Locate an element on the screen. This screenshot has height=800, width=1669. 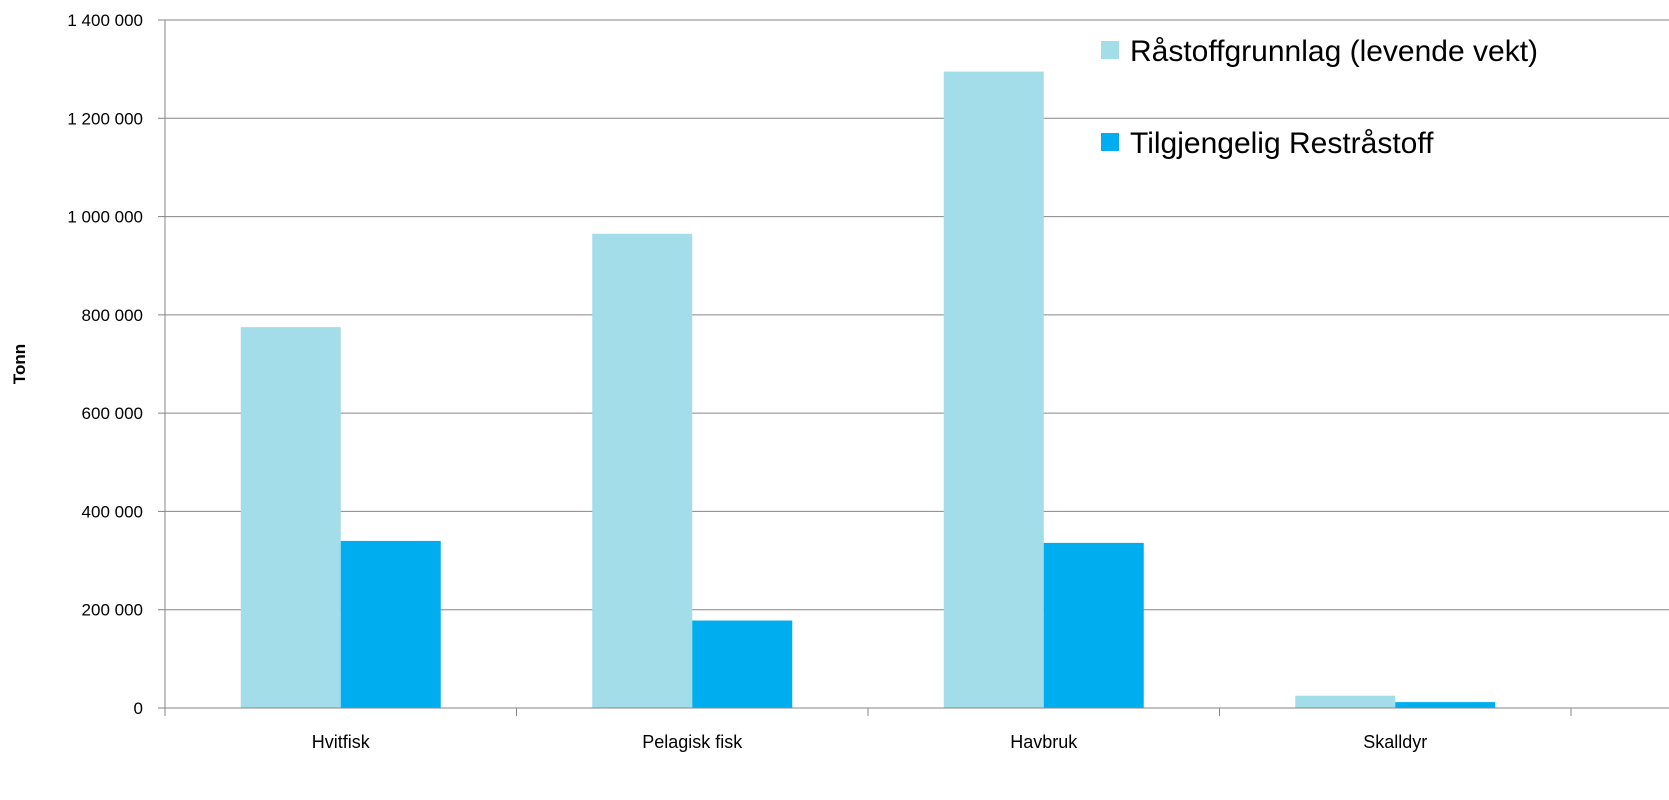
y-tick-label: 1 000 000 is located at coordinates (105, 217).